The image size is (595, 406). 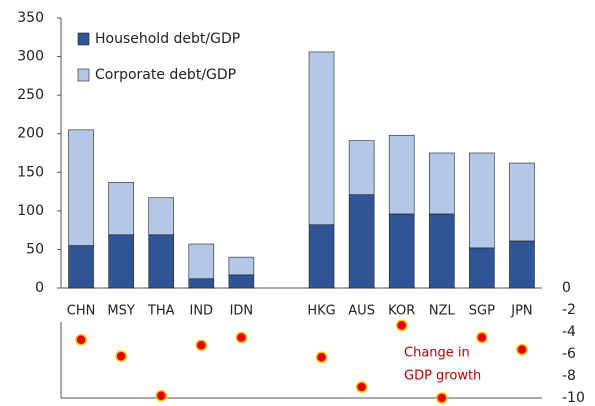 I want to click on legend-label: Household debt/GDP, so click(x=167, y=39).